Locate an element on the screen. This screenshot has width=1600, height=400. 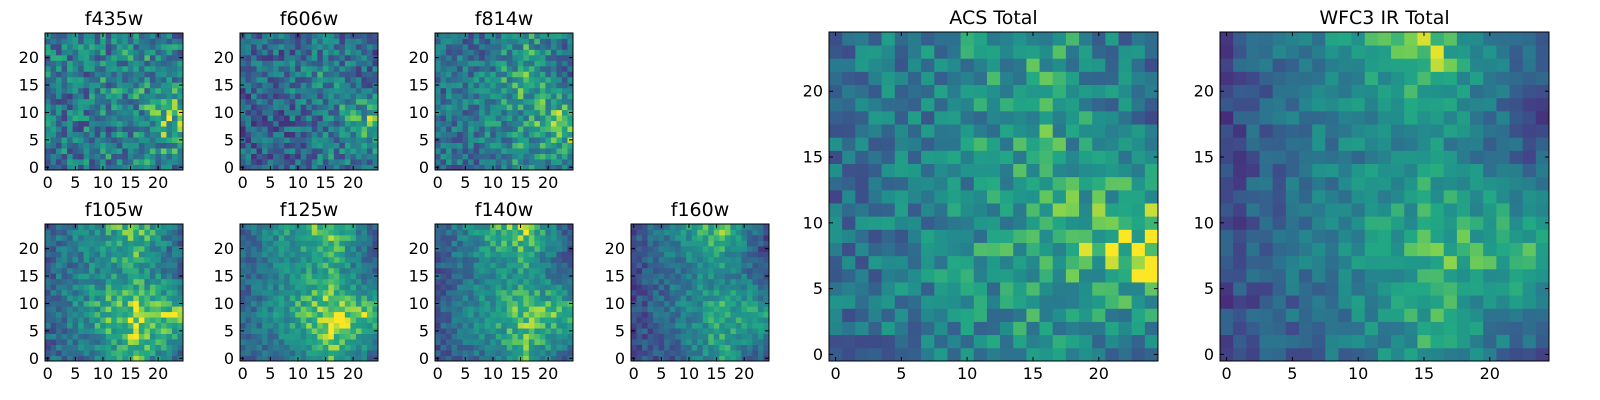
x-tick-label: 10 is located at coordinates (298, 182).